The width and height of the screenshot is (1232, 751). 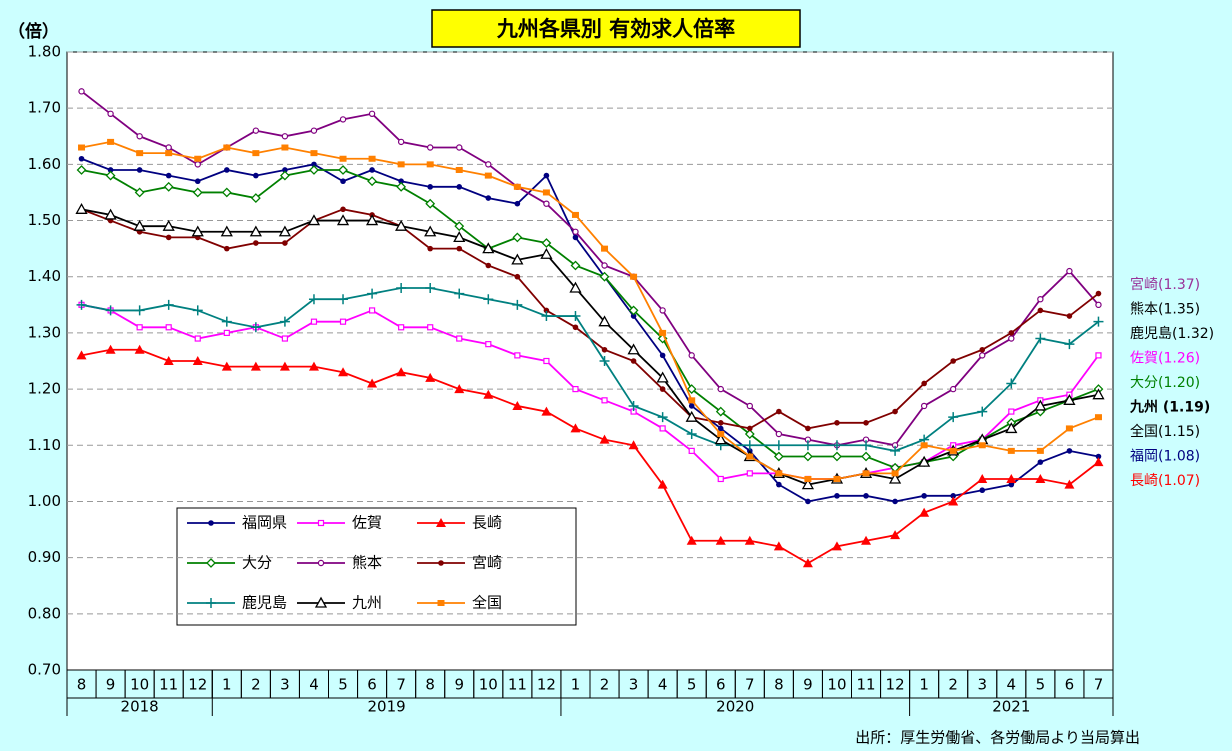 What do you see at coordinates (997, 738) in the screenshot?
I see `source-note: 出所：厚生労働省、各労働局より当局算出` at bounding box center [997, 738].